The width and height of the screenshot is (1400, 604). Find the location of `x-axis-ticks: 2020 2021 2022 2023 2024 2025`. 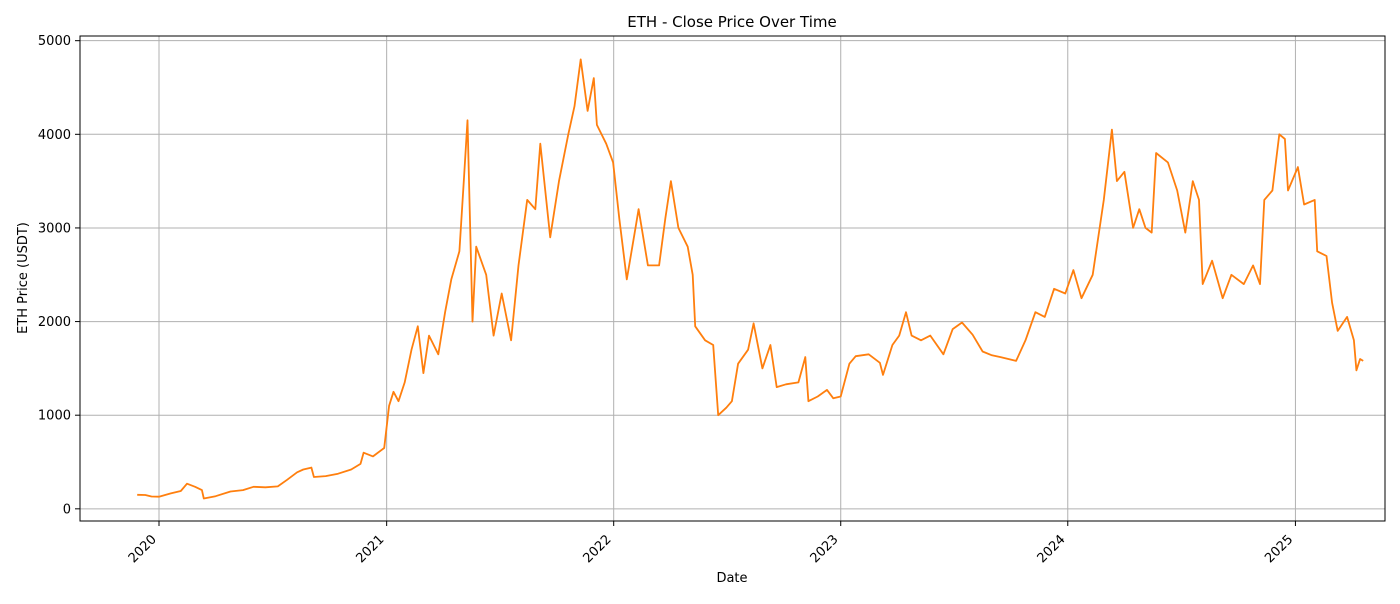

x-axis-ticks: 2020 2021 2022 2023 2024 2025 is located at coordinates (711, 543).